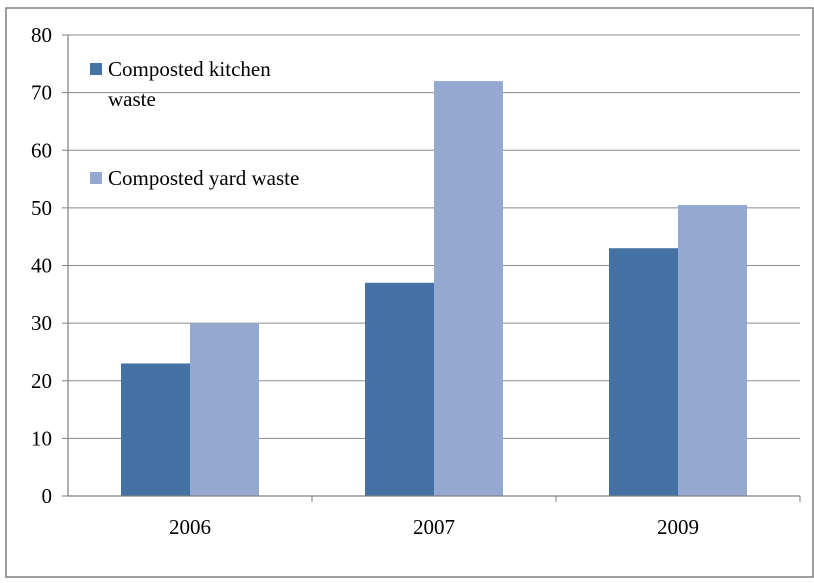  What do you see at coordinates (41, 323) in the screenshot?
I see `y-tick-label: 30` at bounding box center [41, 323].